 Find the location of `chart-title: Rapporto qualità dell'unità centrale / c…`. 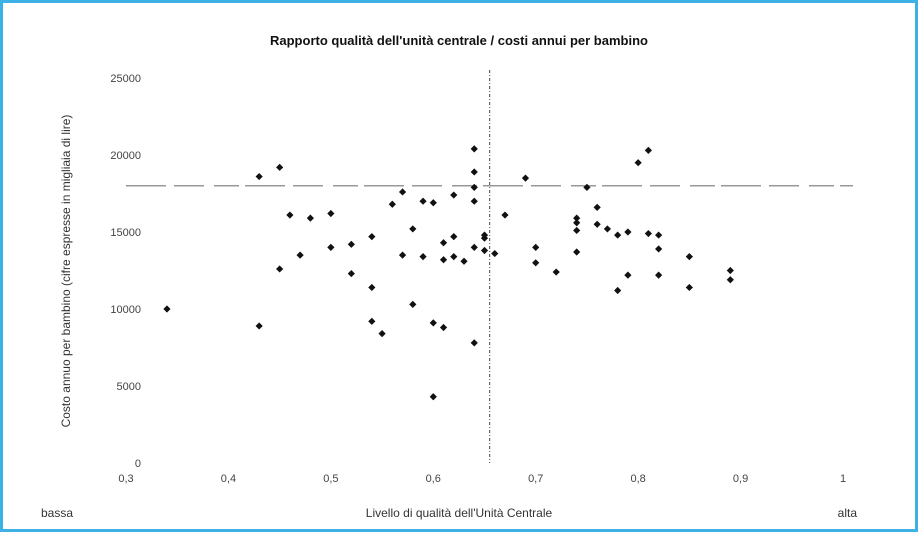

chart-title: Rapporto qualità dell'unità centrale / c… is located at coordinates (459, 40).